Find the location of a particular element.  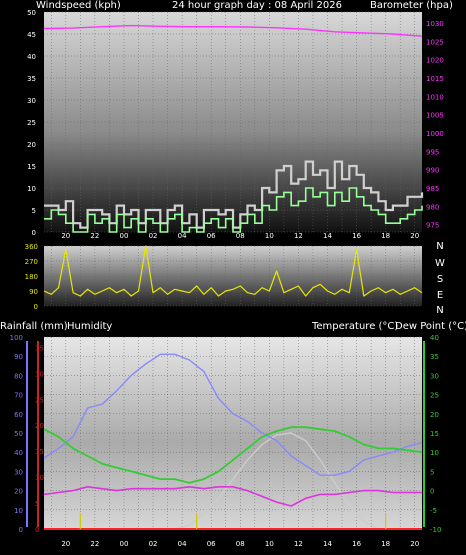

windspeed-y-tick-label: 20 is located at coordinates (31, 145).